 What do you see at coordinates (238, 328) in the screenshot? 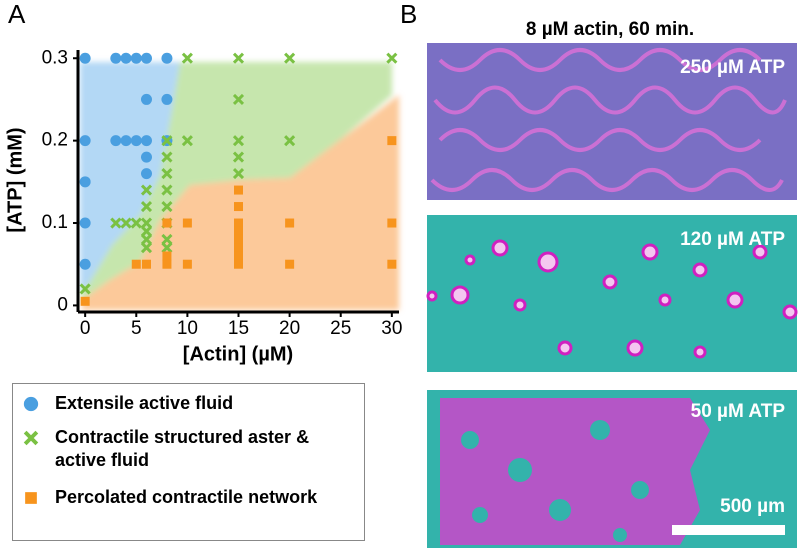
I see `x-tick-label: 15` at bounding box center [238, 328].